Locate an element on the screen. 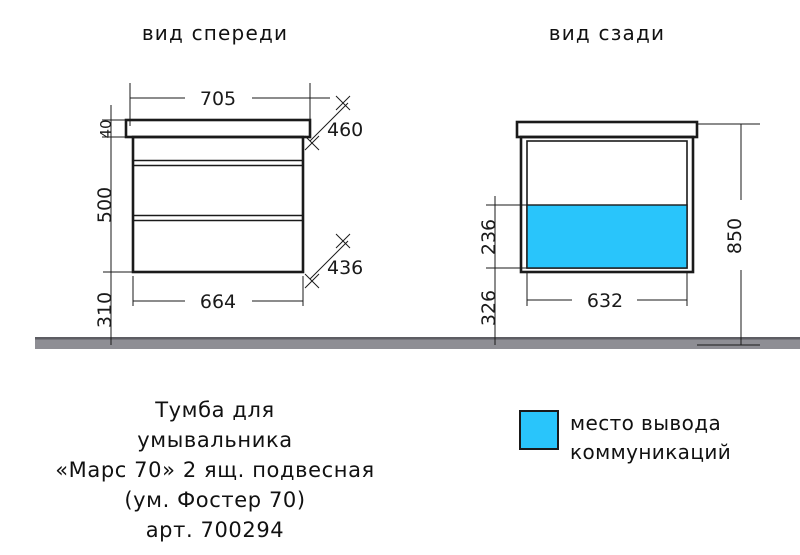 This screenshot has height=555, width=800. dim-label-705: 705 is located at coordinates (218, 99).